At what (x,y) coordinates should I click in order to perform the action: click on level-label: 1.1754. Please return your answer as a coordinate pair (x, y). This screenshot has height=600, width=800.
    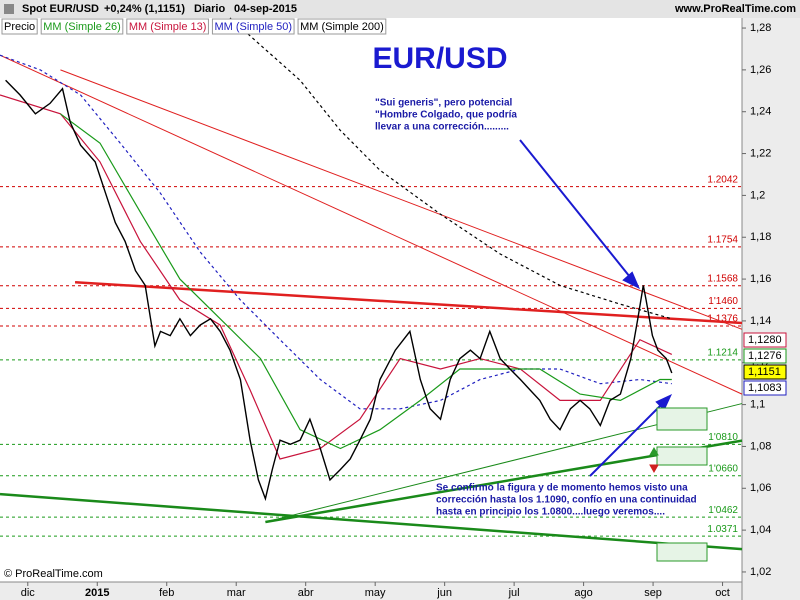
    Looking at the image, I should click on (722, 240).